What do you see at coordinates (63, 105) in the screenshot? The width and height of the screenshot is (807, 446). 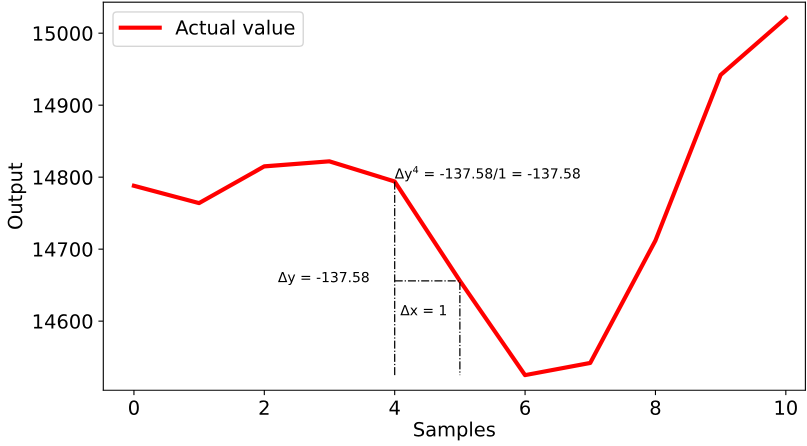 I see `y-tick-label: 14900` at bounding box center [63, 105].